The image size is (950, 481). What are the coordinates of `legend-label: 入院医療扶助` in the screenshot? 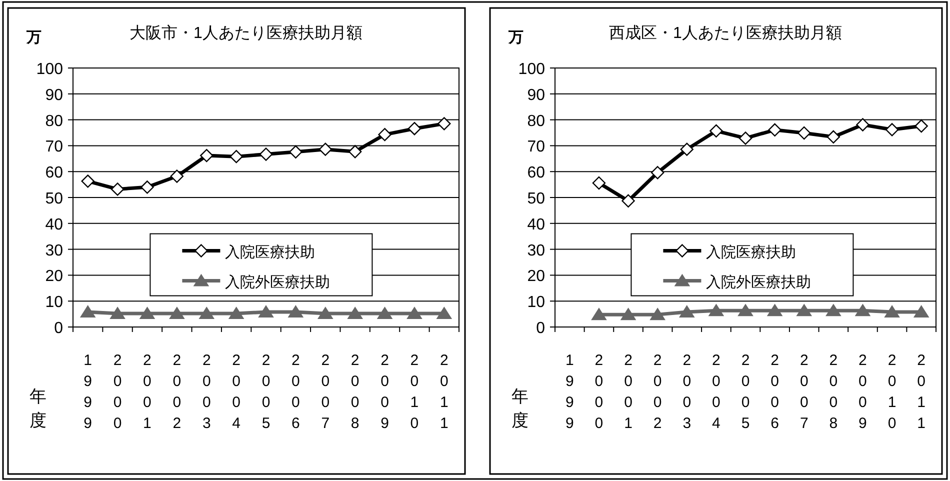 It's located at (270, 252).